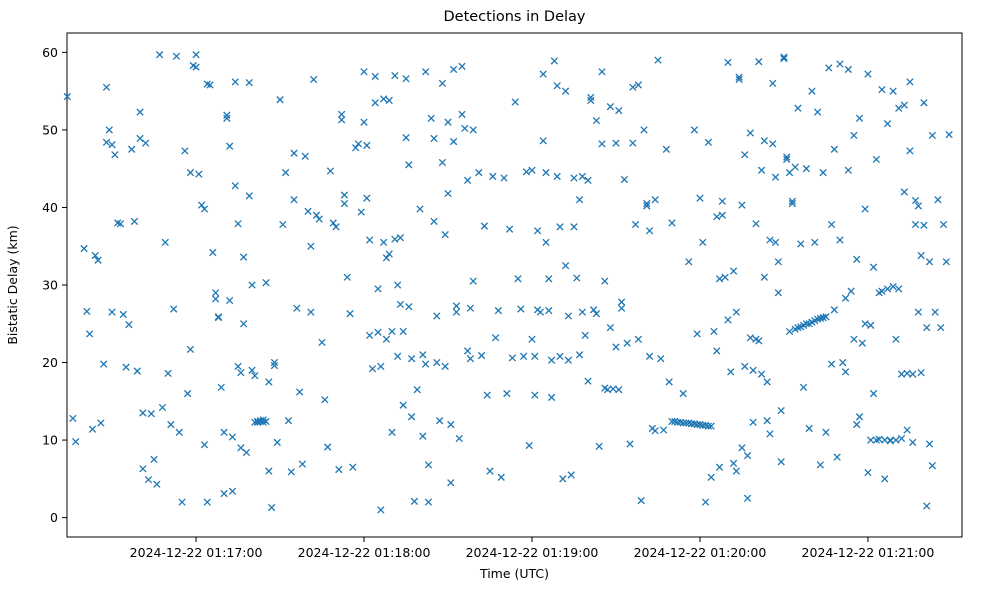 The width and height of the screenshot is (989, 590). What do you see at coordinates (514, 17) in the screenshot?
I see `plot-title: Detections in Delay` at bounding box center [514, 17].